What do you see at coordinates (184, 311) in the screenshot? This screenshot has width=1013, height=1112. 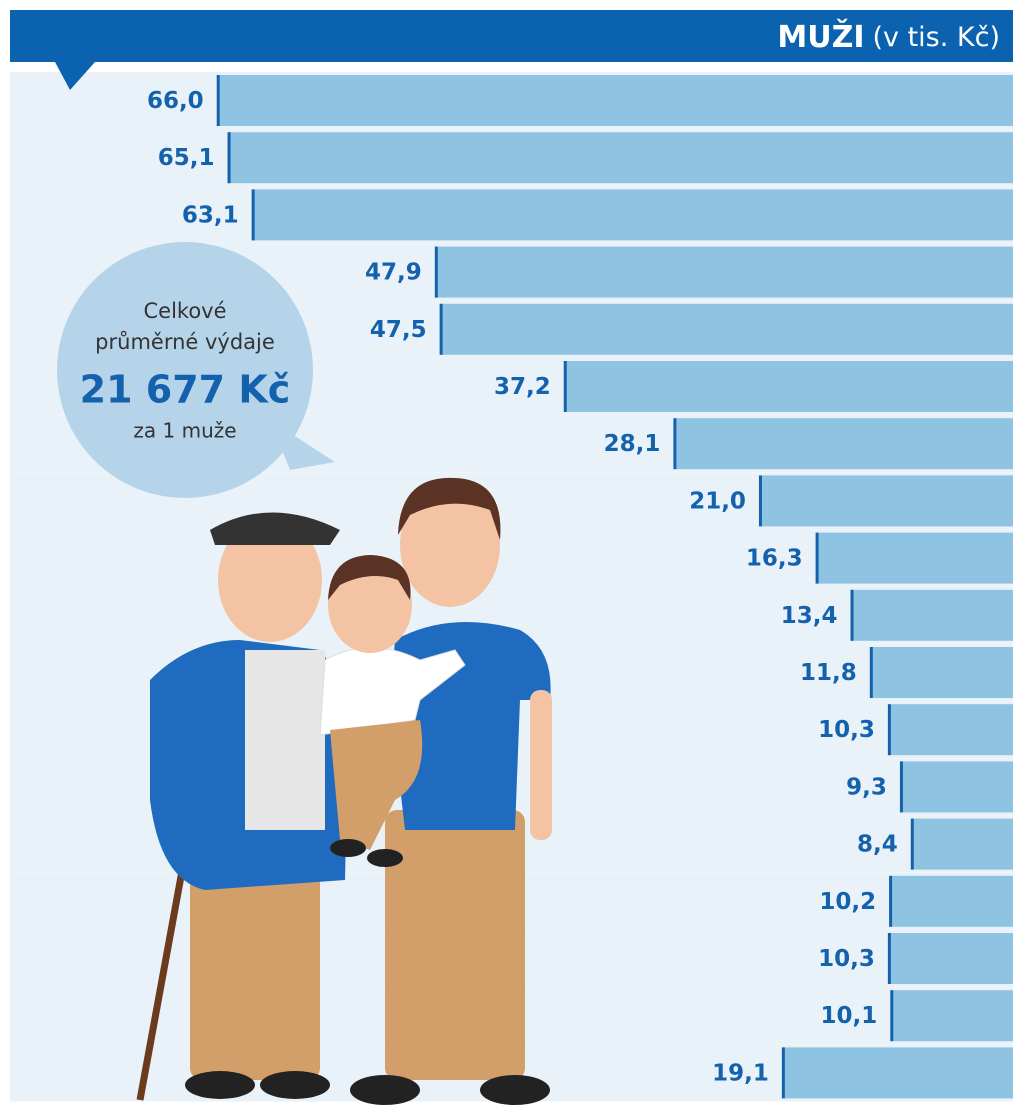 I see `callout-line: Celkové` at bounding box center [184, 311].